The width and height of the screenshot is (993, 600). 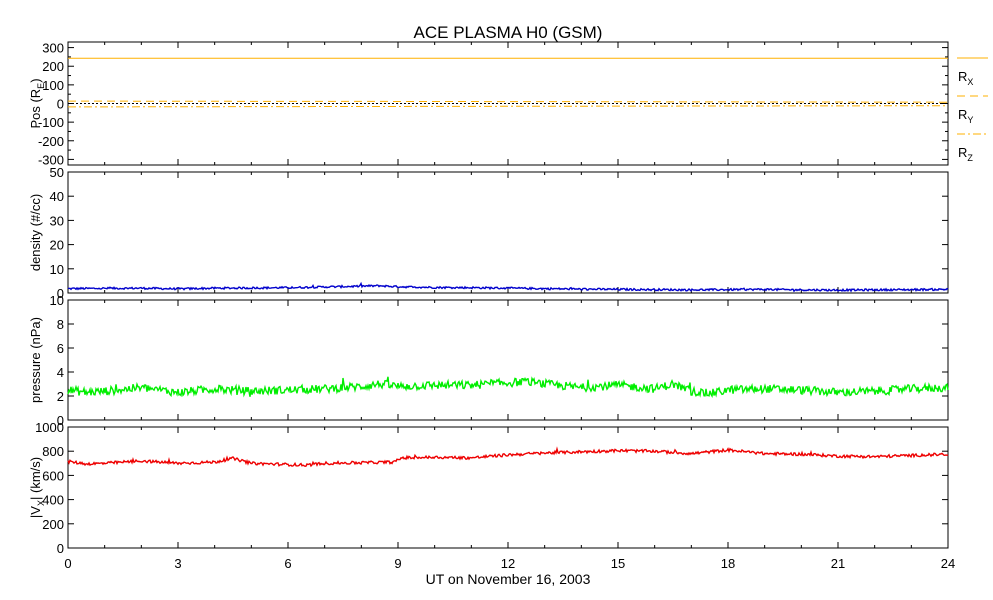 I want to click on y-axis-label: density (#/cc), so click(x=35, y=232).